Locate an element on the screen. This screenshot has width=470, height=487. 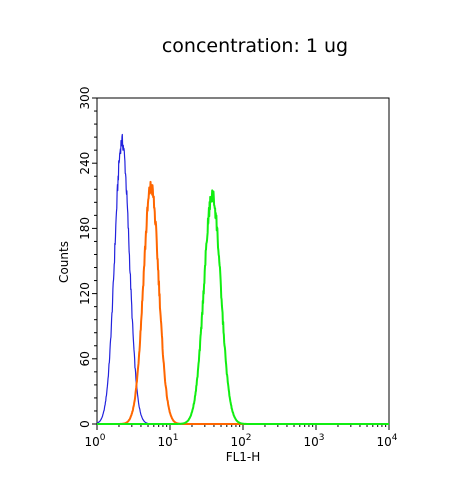
x-axis-label: FL1-H is located at coordinates (243, 457).